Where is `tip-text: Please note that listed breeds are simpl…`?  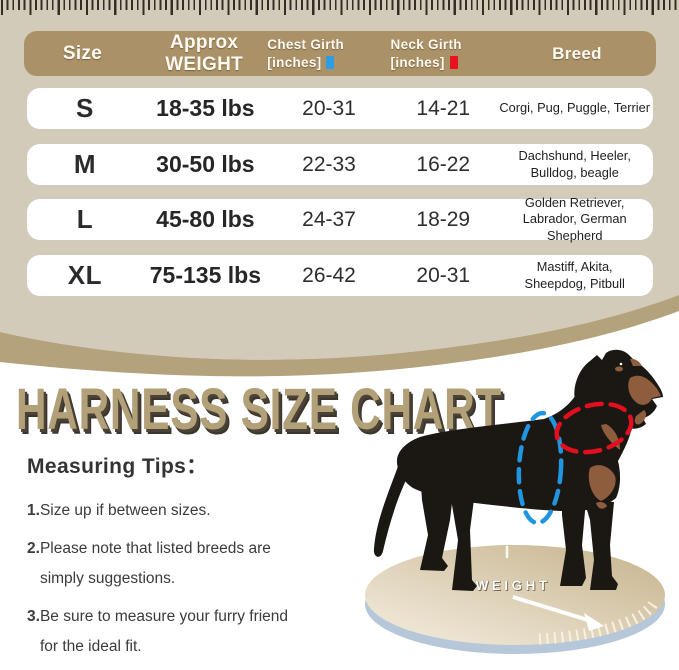
tip-text: Please note that listed breeds are simpl… is located at coordinates (155, 563).